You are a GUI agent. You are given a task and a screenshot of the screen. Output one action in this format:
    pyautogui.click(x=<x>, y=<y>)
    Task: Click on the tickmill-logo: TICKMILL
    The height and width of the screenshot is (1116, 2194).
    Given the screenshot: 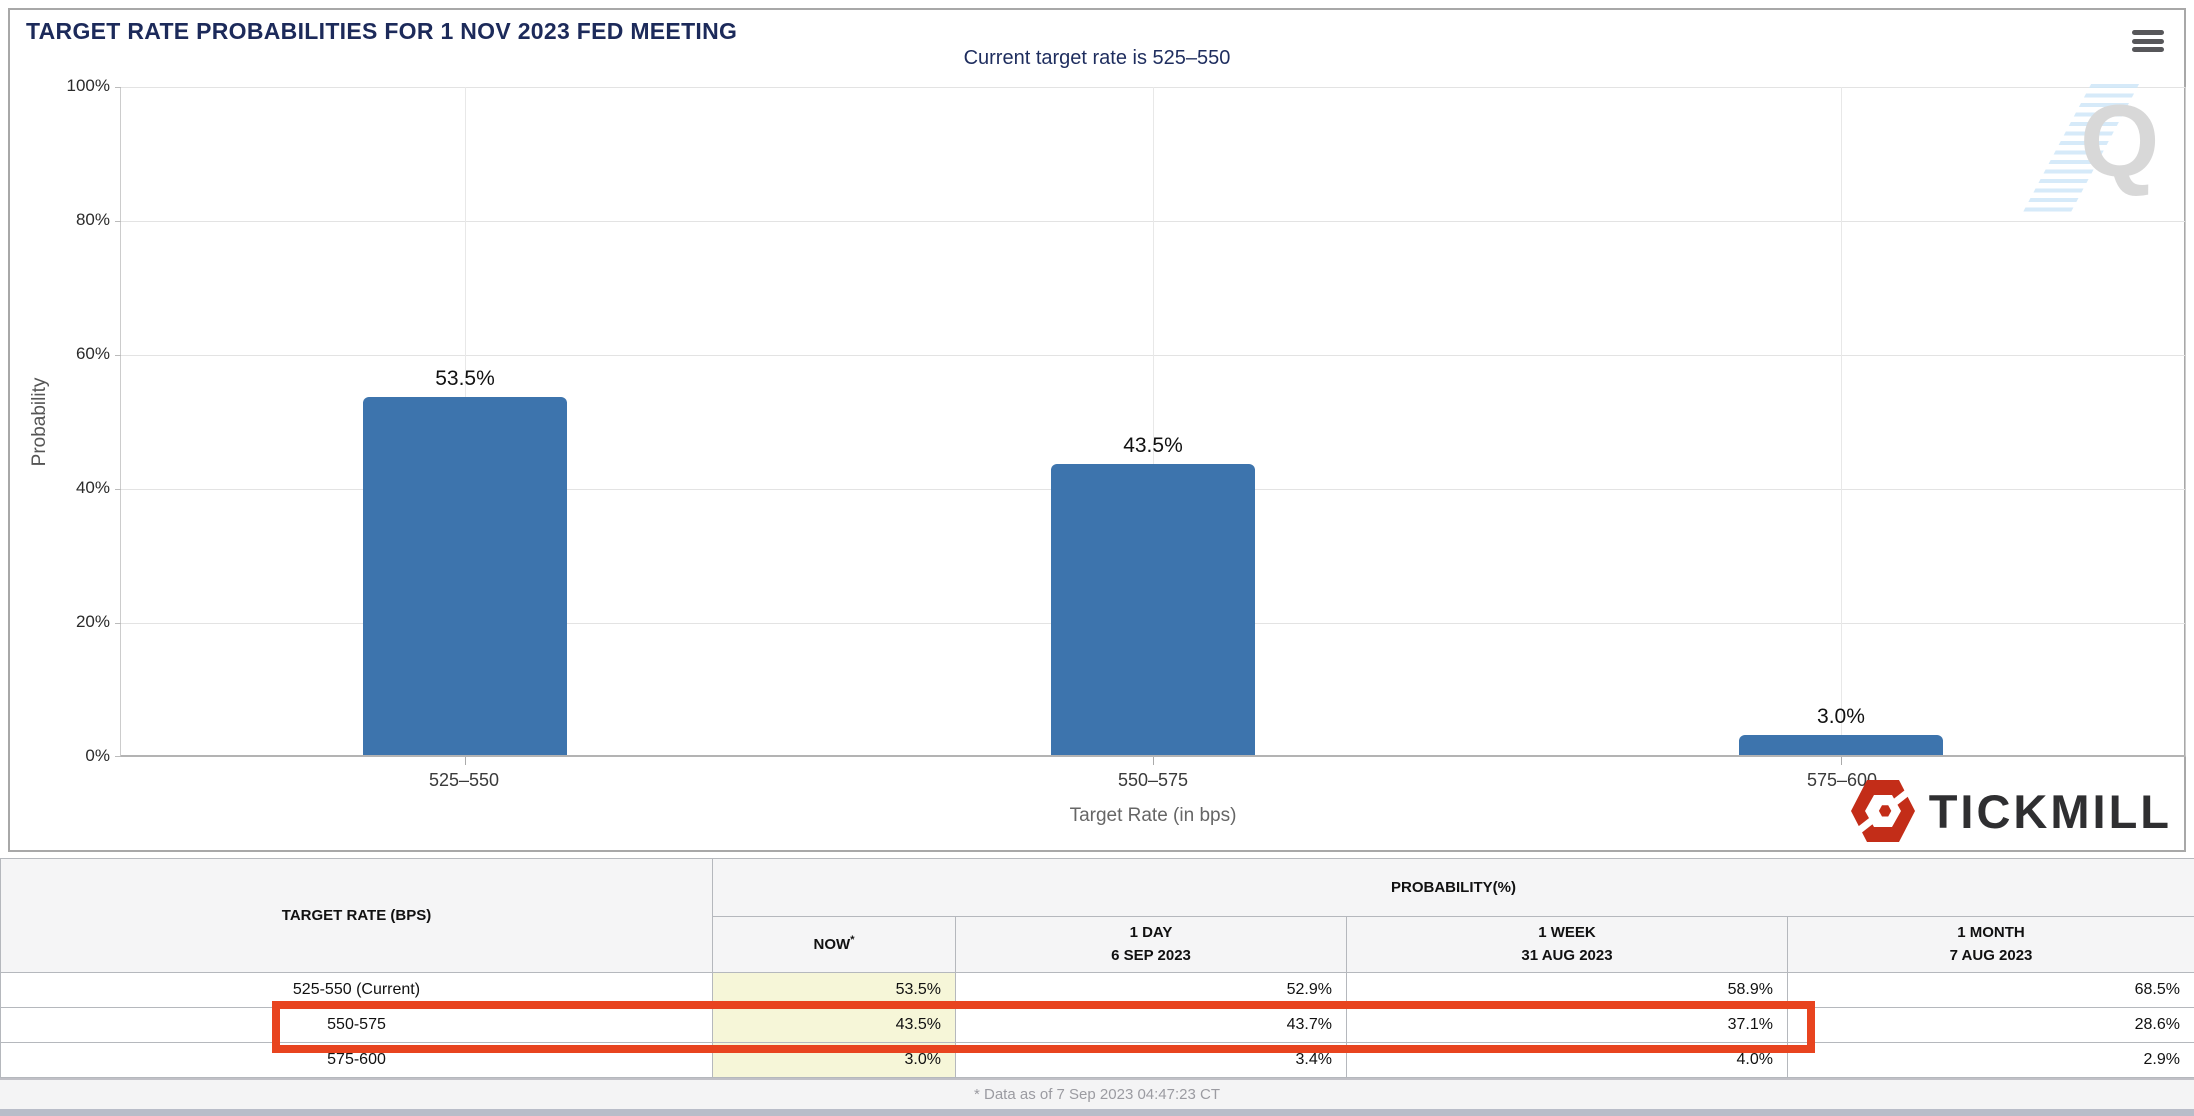 What is the action you would take?
    pyautogui.click(x=2011, y=811)
    